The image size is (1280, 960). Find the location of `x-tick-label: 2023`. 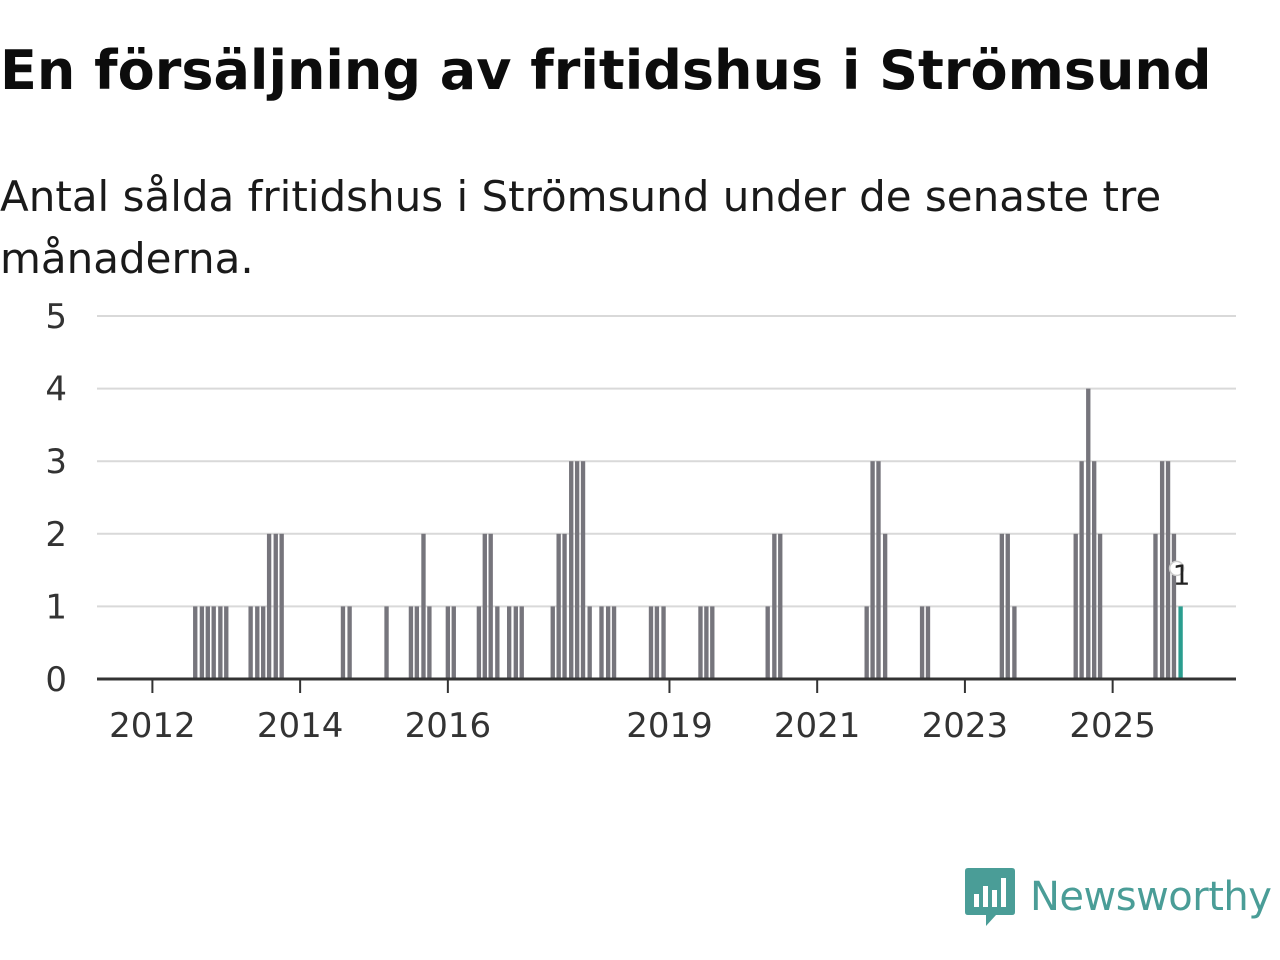

x-tick-label: 2023 is located at coordinates (965, 726).